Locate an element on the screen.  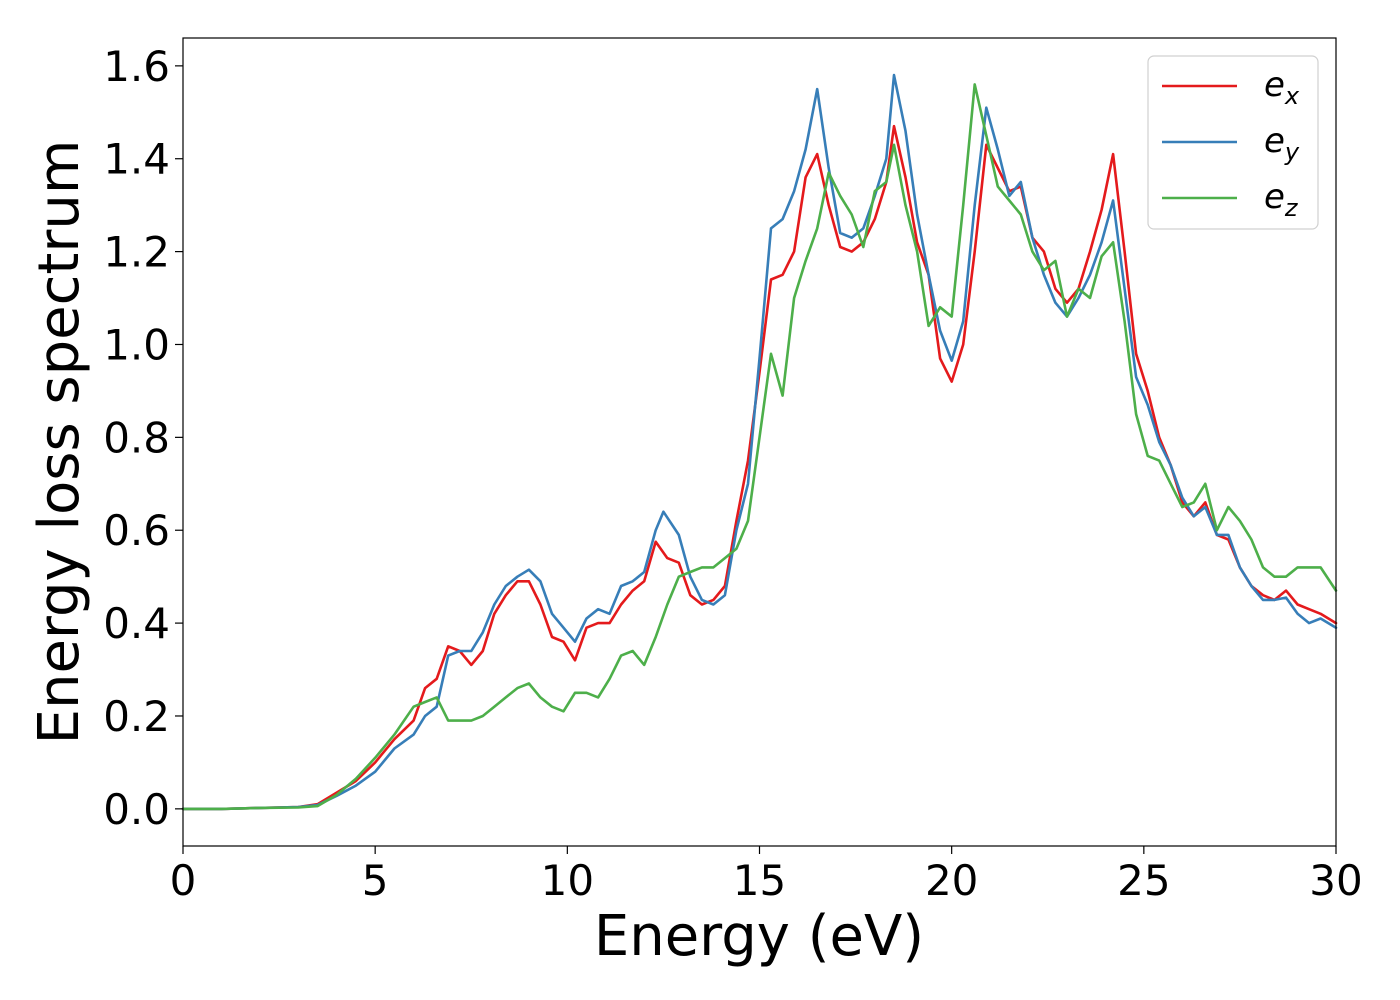
x-tick-label: 15 is located at coordinates (759, 880).